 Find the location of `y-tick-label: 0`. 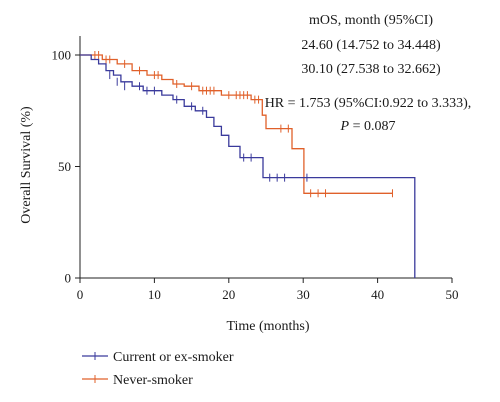

y-tick-label: 0 is located at coordinates (68, 278).